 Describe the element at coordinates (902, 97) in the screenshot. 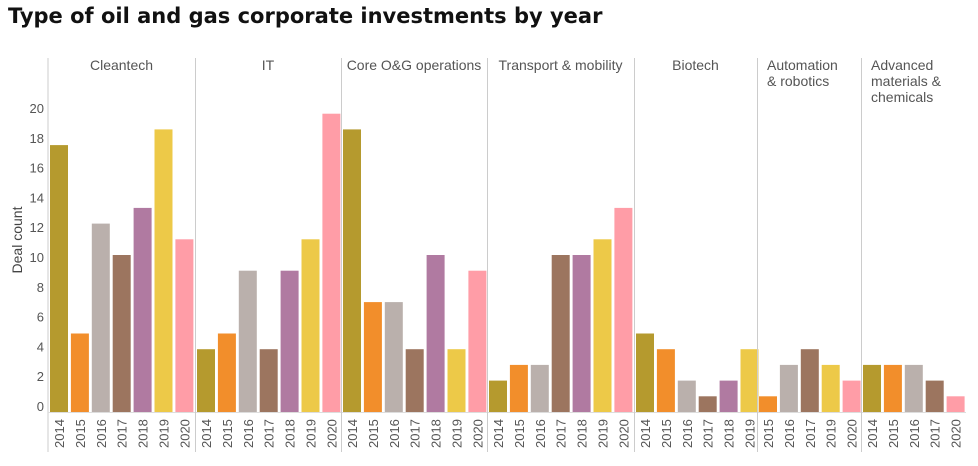

I see `panel-header: chemicals` at that location.